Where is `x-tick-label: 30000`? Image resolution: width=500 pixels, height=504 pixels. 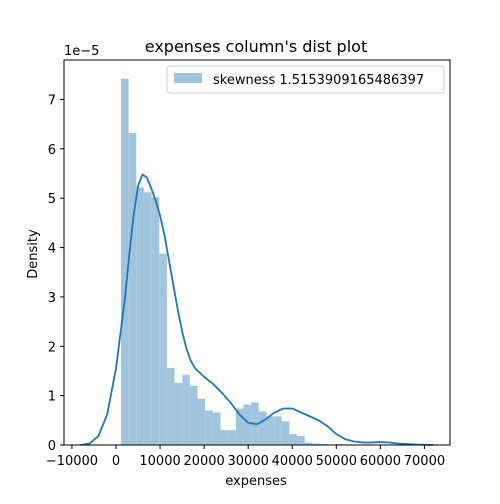 x-tick-label: 30000 is located at coordinates (248, 461).